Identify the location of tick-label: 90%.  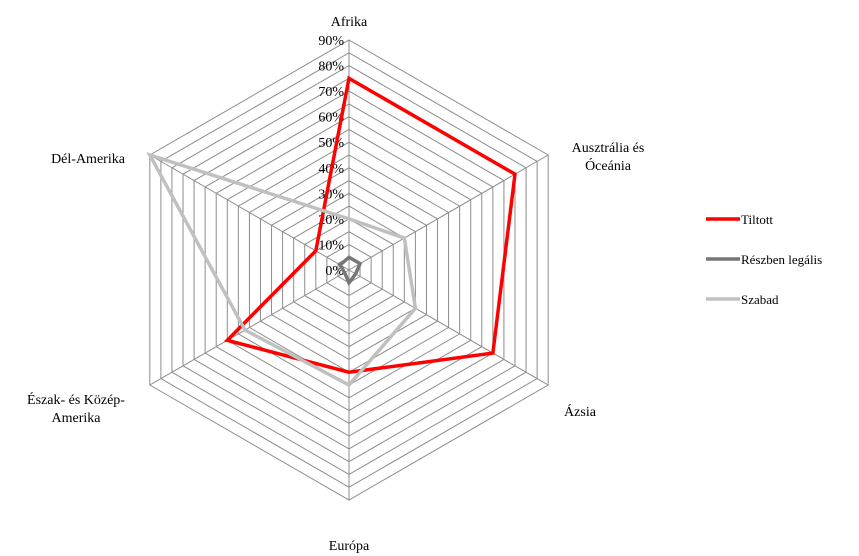
(331, 41).